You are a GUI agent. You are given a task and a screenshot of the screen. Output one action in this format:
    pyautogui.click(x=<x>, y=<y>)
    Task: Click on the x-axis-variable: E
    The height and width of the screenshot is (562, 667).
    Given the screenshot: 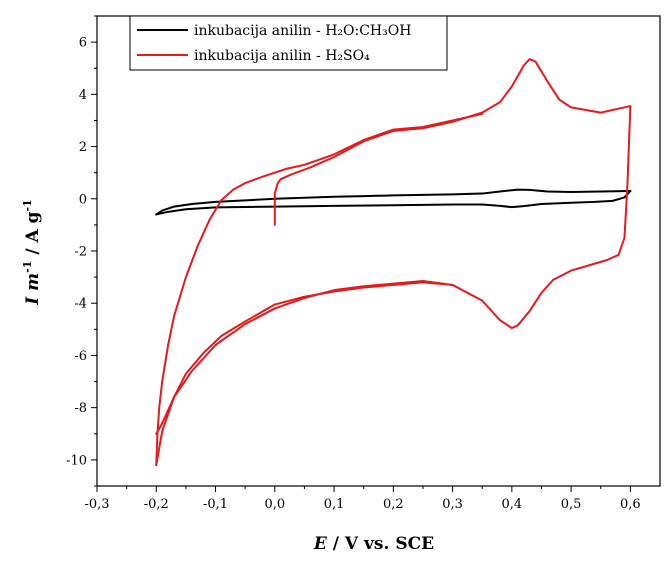 What is the action you would take?
    pyautogui.click(x=320, y=544)
    